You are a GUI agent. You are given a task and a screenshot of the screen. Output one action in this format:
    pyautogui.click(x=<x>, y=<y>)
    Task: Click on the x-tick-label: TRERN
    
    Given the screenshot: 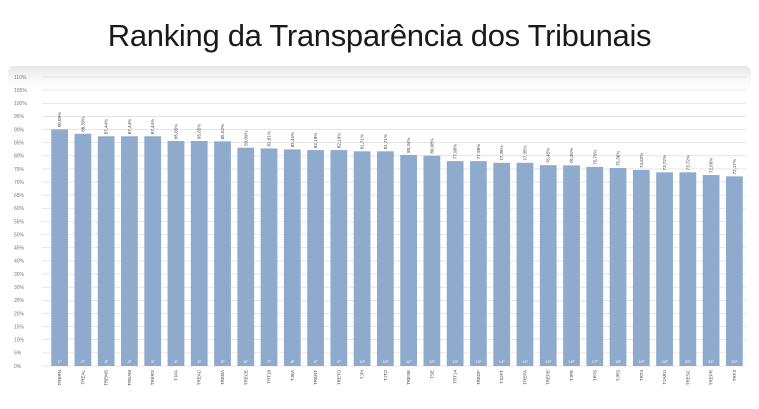 What is the action you would take?
    pyautogui.click(x=59, y=378)
    